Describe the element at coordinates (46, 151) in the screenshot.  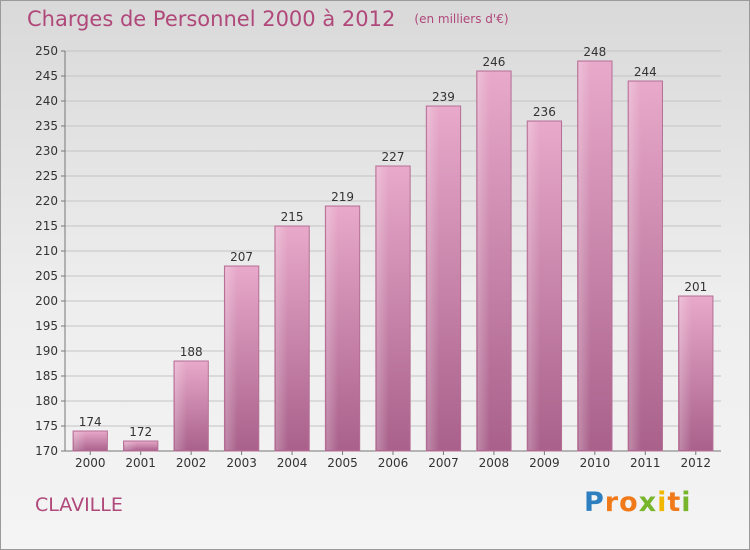
I see `y-tick-label: 230` at that location.